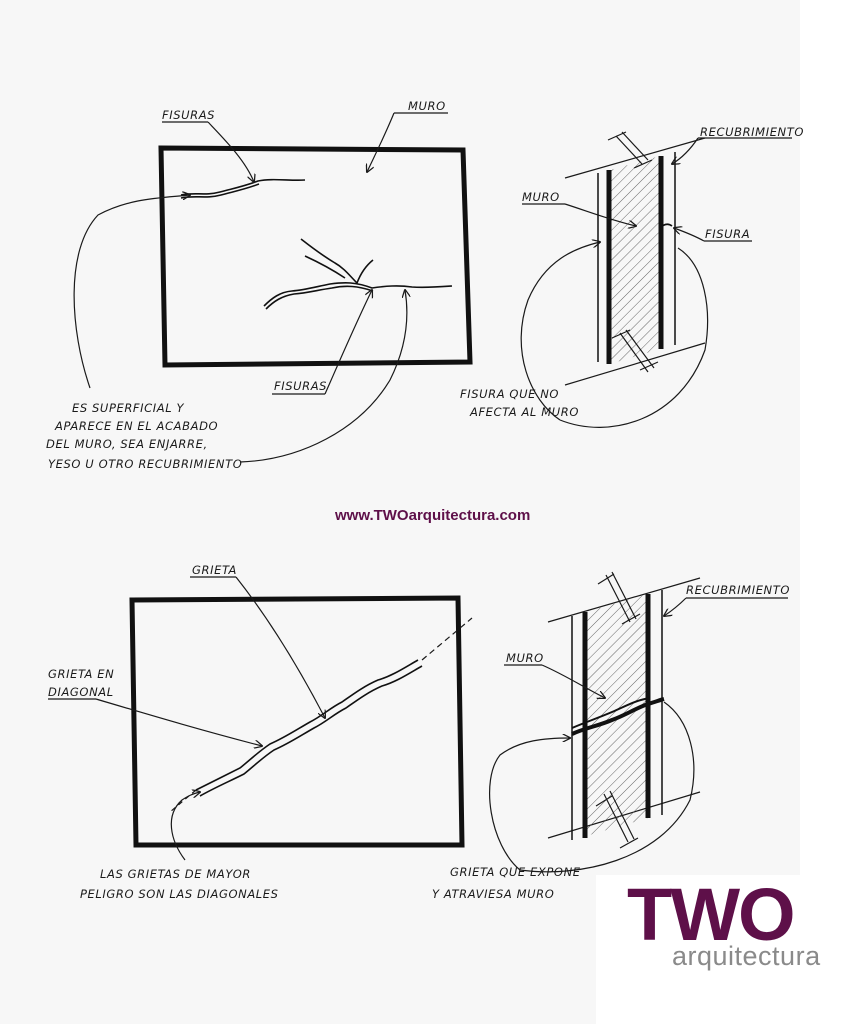 The image size is (862, 1024). What do you see at coordinates (525, 658) in the screenshot?
I see `label-muro-section-bottom: MURO` at bounding box center [525, 658].